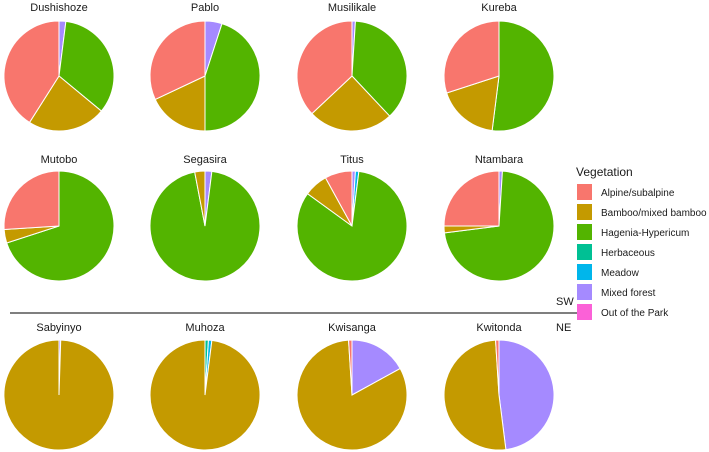 This screenshot has height=452, width=709. Describe the element at coordinates (352, 328) in the screenshot. I see `panel-title: Kwisanga` at that location.